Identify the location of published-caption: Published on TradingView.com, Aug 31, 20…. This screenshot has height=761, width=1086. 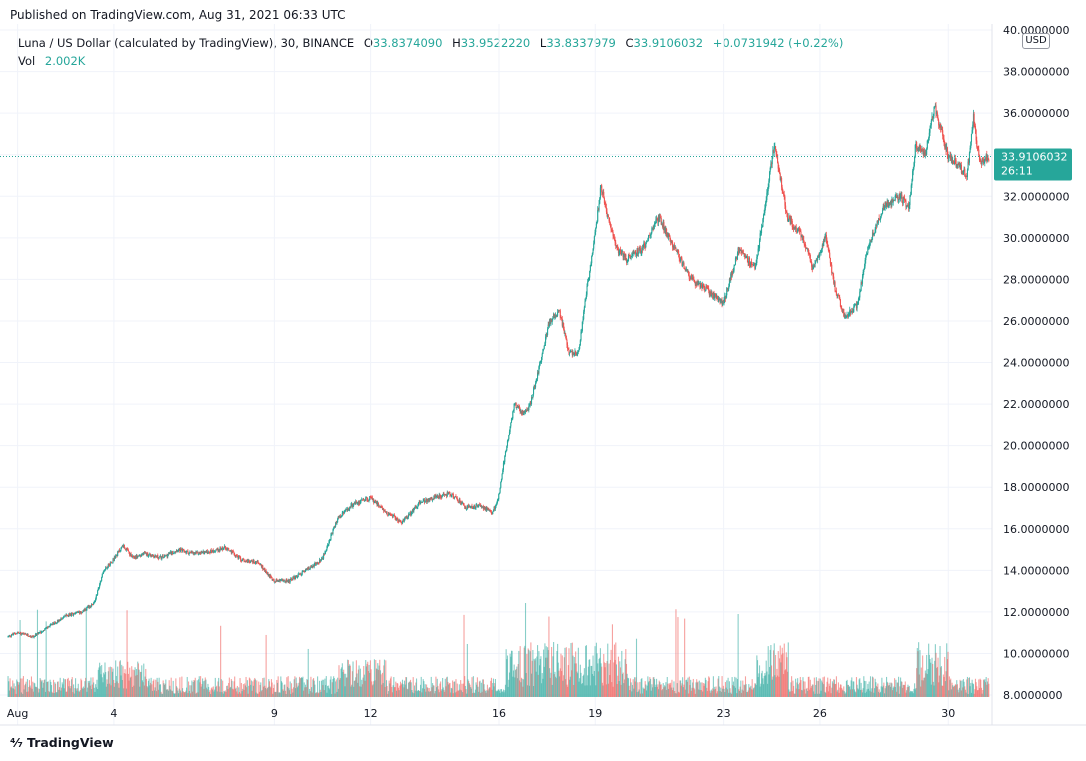
(178, 15).